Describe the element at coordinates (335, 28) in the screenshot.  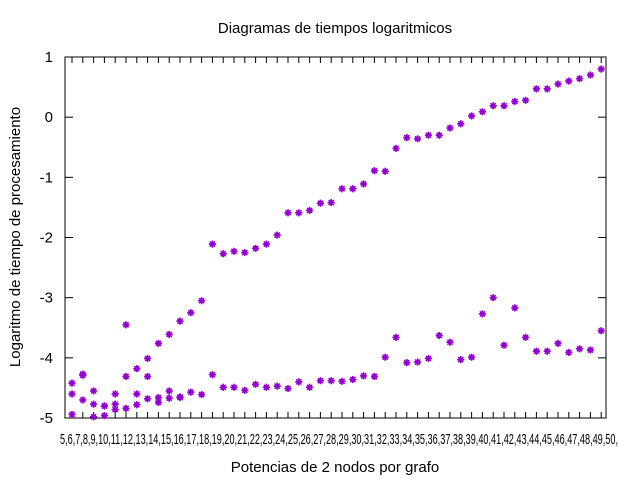
I see `chart-title: Diagramas de tiempos logaritmicos` at that location.